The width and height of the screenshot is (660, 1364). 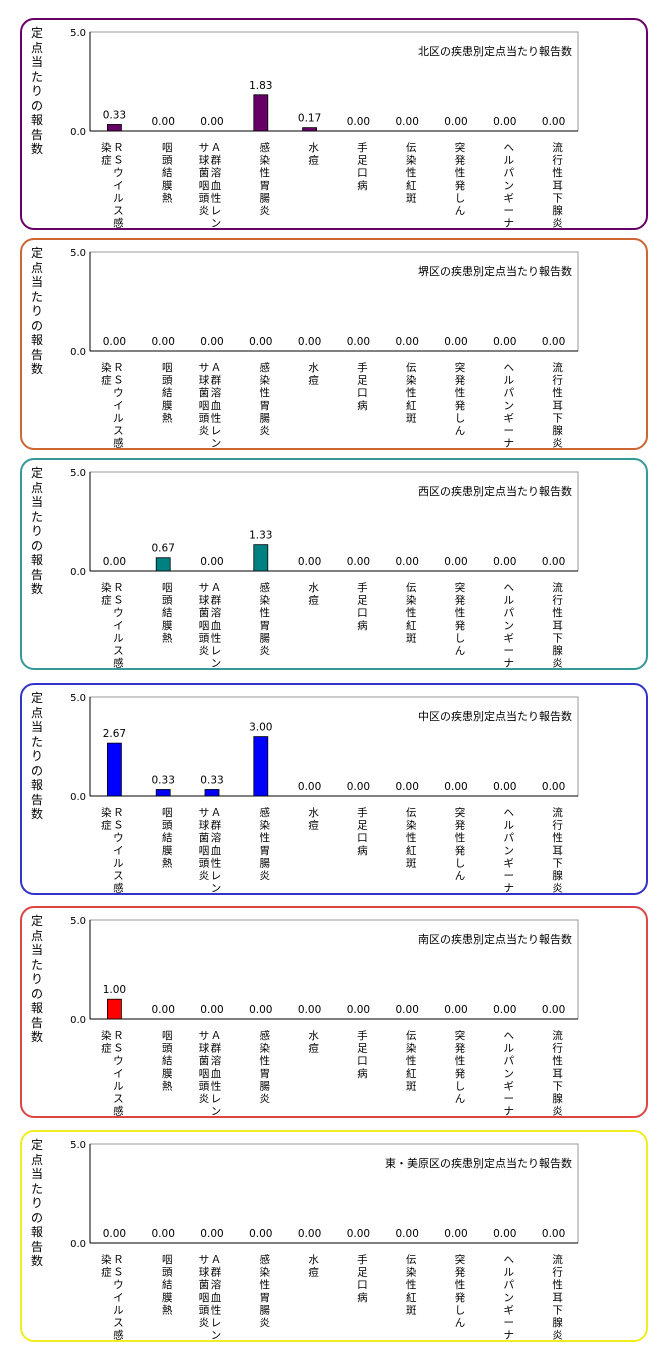 What do you see at coordinates (114, 734) in the screenshot?
I see `data-label: 2.67` at bounding box center [114, 734].